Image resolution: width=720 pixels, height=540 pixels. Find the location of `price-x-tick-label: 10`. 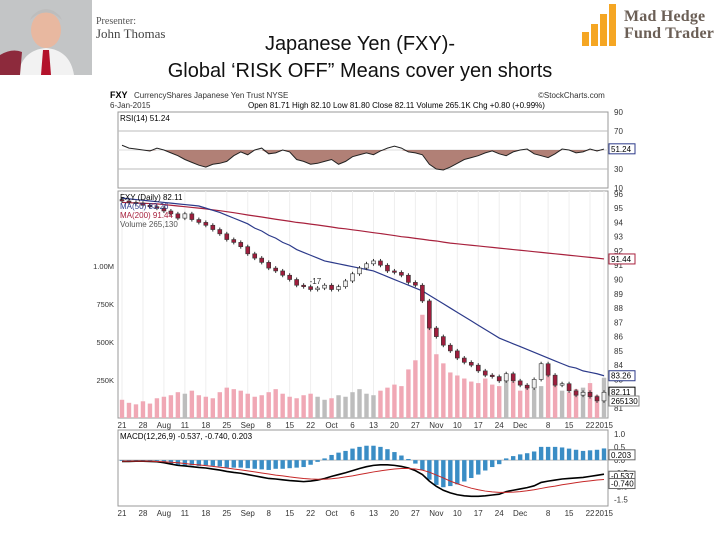

price-x-tick-label: 10 is located at coordinates (457, 425).